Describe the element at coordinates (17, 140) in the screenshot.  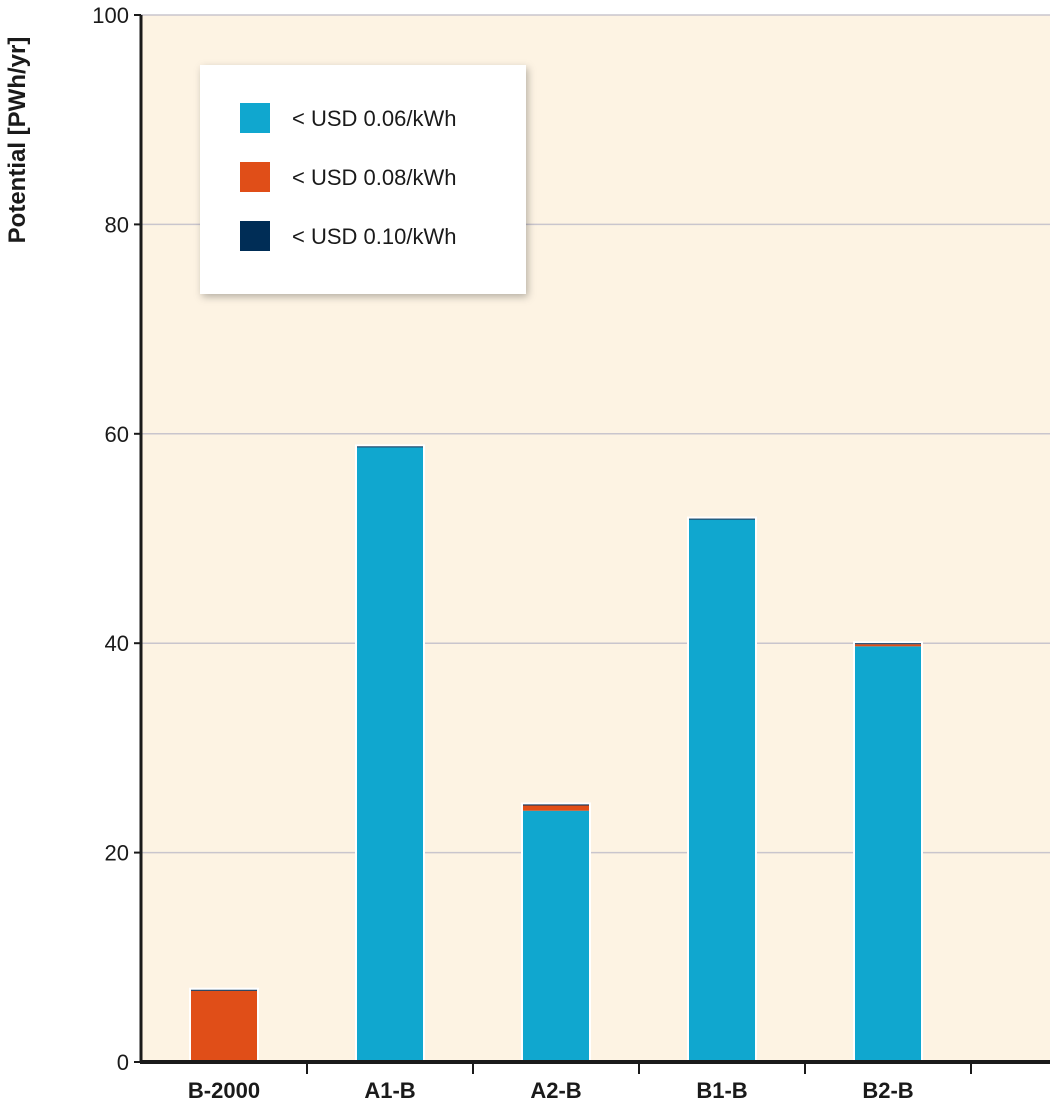
I see `y-axis-title: Potential [PWh/yr]` at that location.